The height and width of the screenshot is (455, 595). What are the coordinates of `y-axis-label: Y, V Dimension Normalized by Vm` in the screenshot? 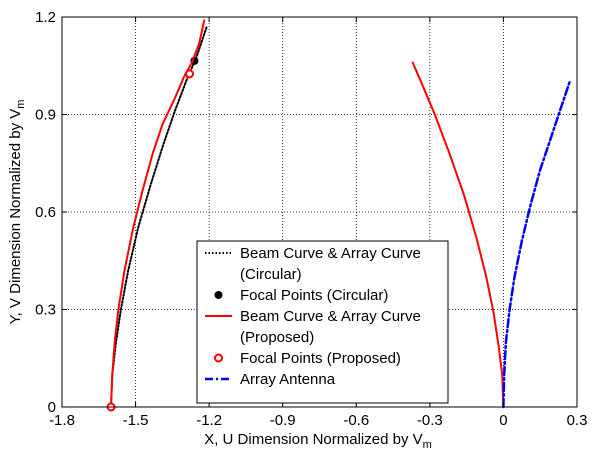 It's located at (17, 212).